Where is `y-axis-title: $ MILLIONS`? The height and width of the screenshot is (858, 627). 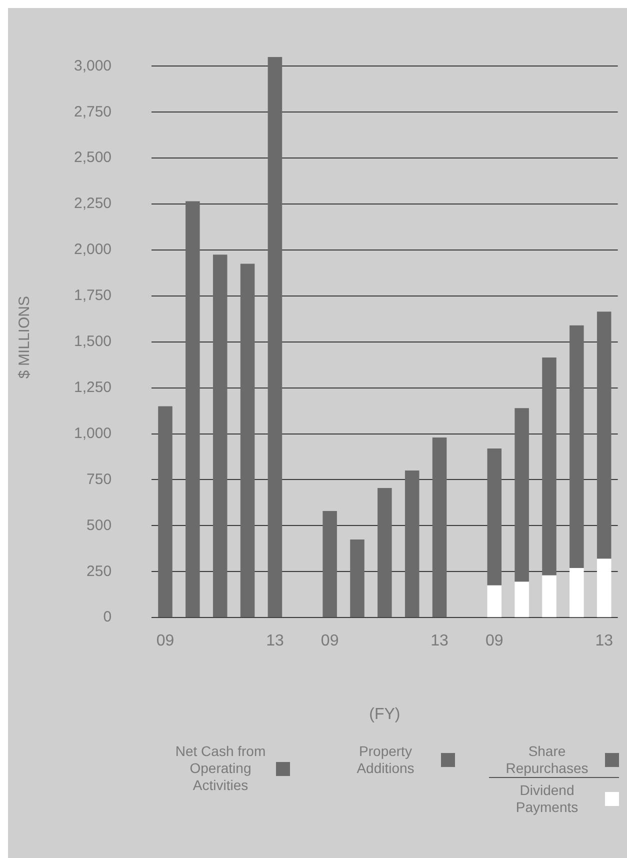
y-axis-title: $ MILLIONS is located at coordinates (25, 337).